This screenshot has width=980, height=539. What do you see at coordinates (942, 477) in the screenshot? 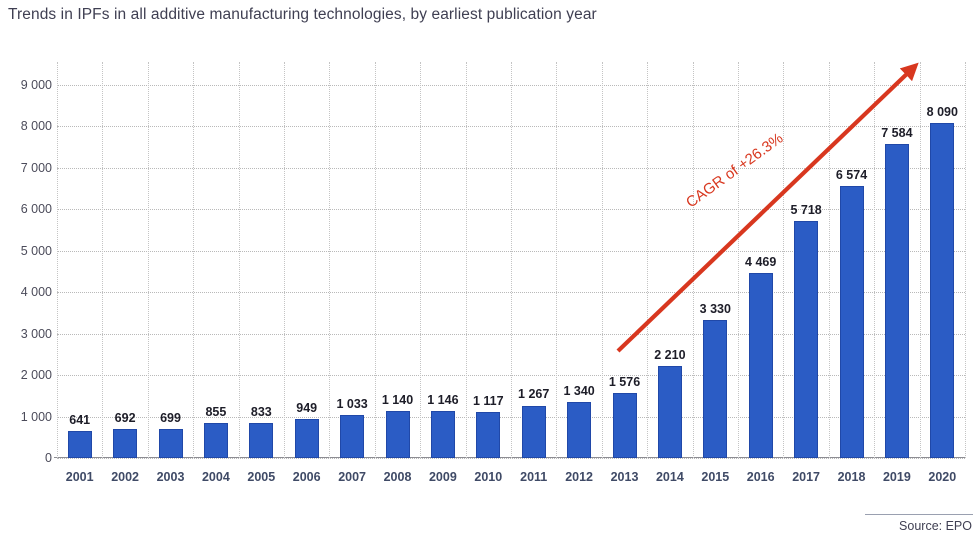
I see `x-axis-tick-label: 2020` at bounding box center [942, 477].